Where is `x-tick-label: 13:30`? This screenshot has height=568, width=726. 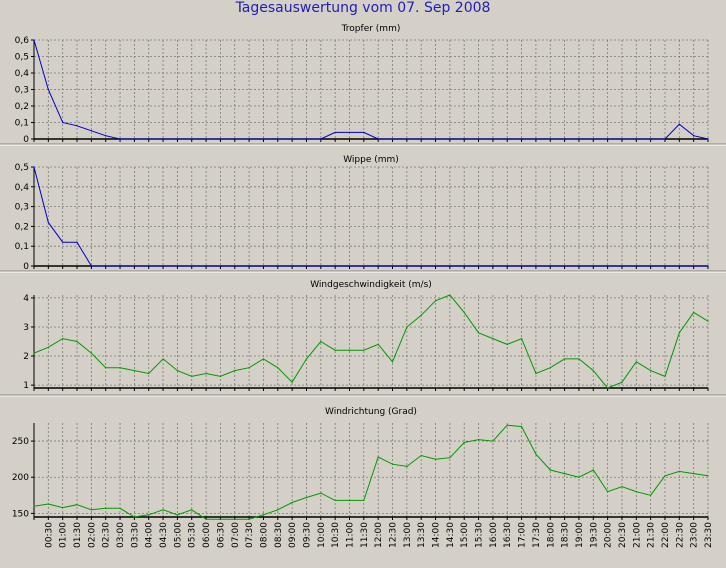
x-tick-label: 13:30 is located at coordinates (422, 535).